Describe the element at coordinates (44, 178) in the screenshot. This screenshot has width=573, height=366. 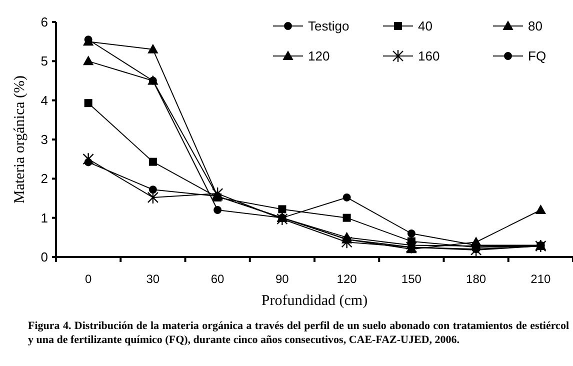
I see `y-tick-label: 2` at that location.